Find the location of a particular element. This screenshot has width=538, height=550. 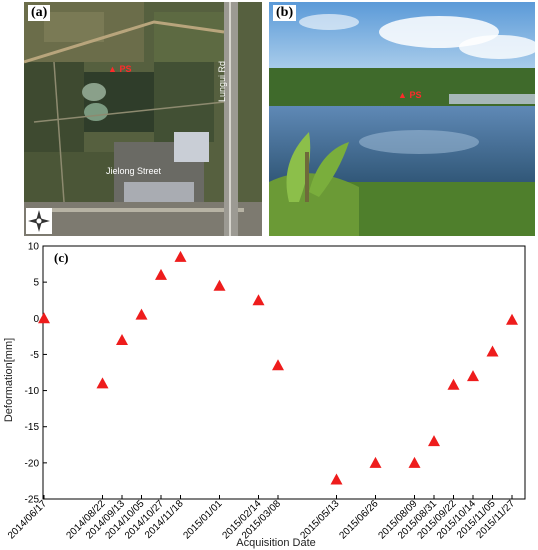

y-axis: 10 5 0 -5 -10 -15 -20 -25 is located at coordinates (36, 374).